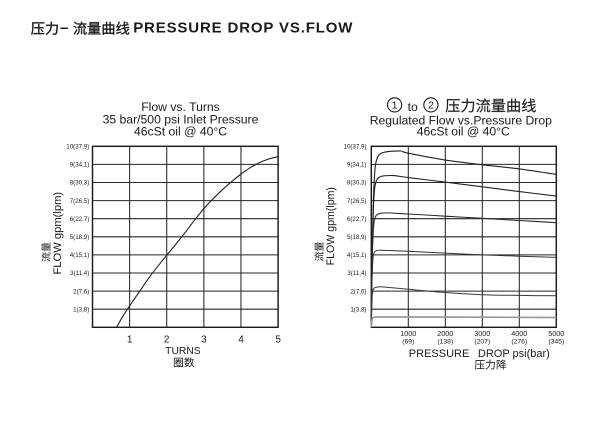  I want to click on svg-text:Regulated Flow vs.Pressure Dro: Regulated Flow vs.Pressure Drop, so click(461, 120).